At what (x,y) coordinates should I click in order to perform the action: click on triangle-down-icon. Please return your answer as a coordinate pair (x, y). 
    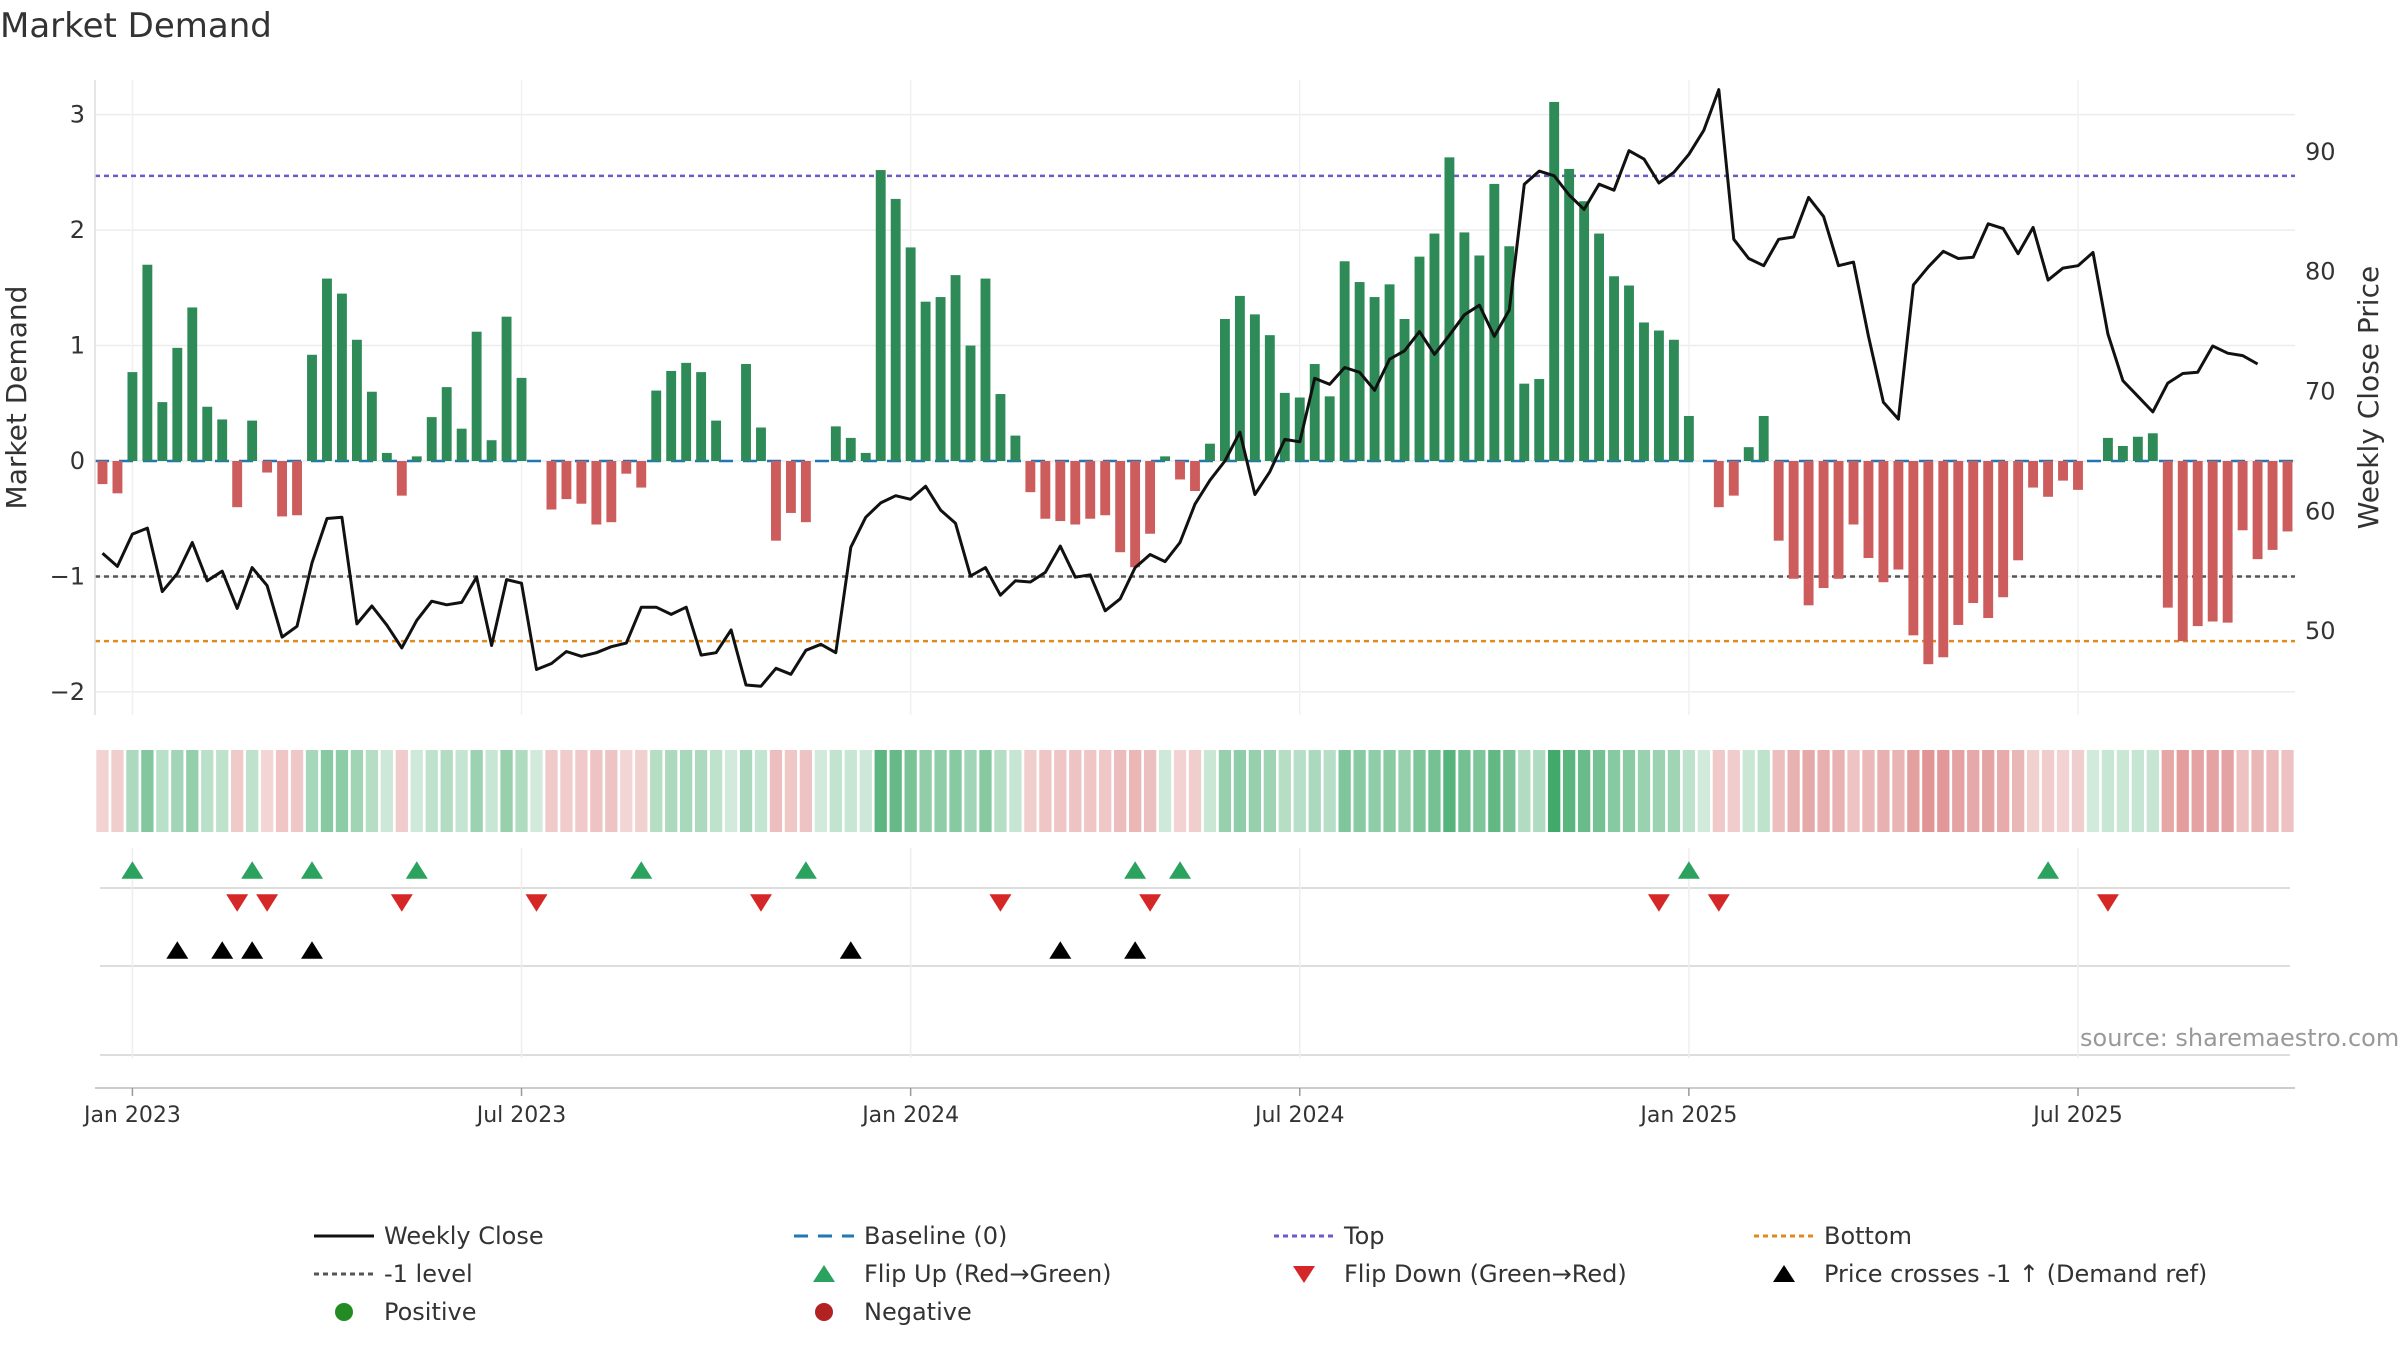
    Looking at the image, I should click on (1304, 1274).